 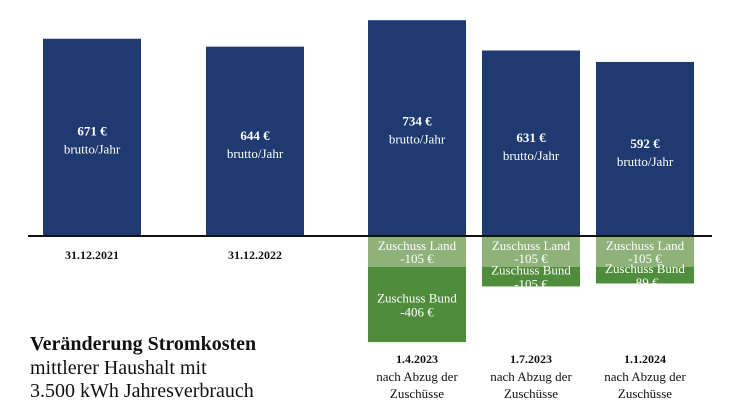 I want to click on date-label-3: 1.4.2023, so click(x=417, y=359).